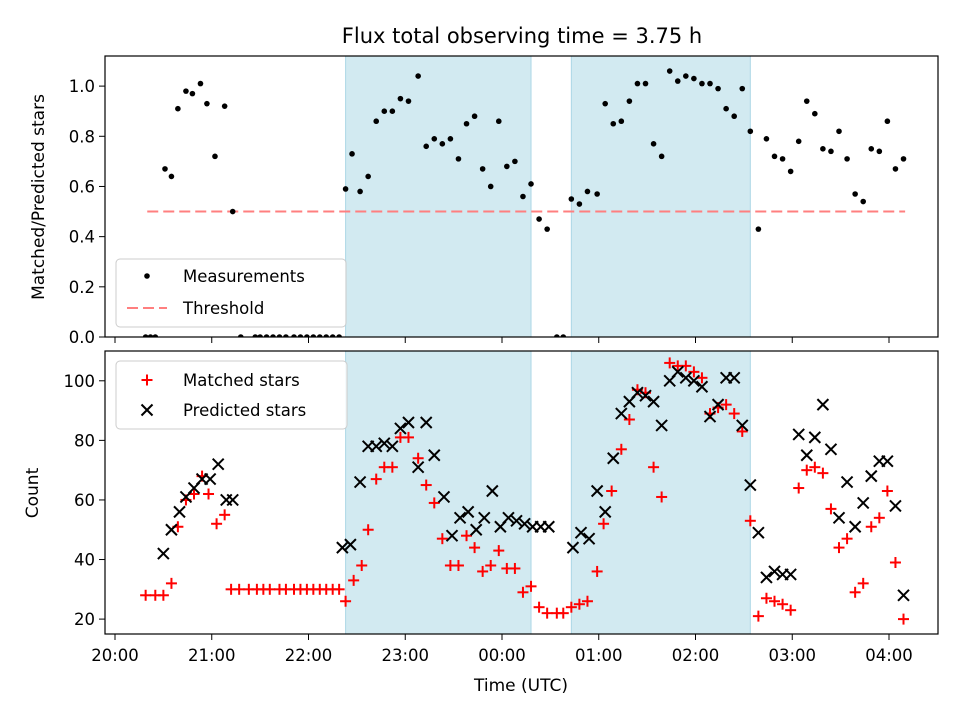 Image resolution: width=960 pixels, height=720 pixels. I want to click on bottom-y-tick-label: 60, so click(84, 500).